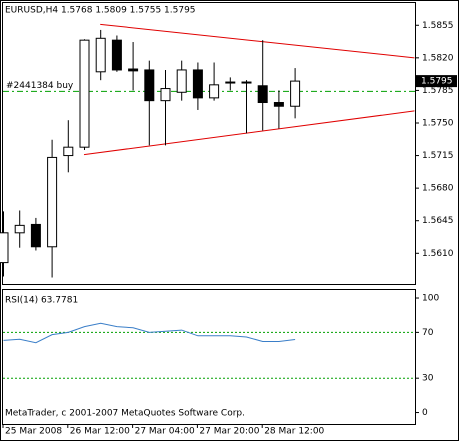  What do you see at coordinates (438, 156) in the screenshot?
I see `y-tick-label: 1.5715` at bounding box center [438, 156].